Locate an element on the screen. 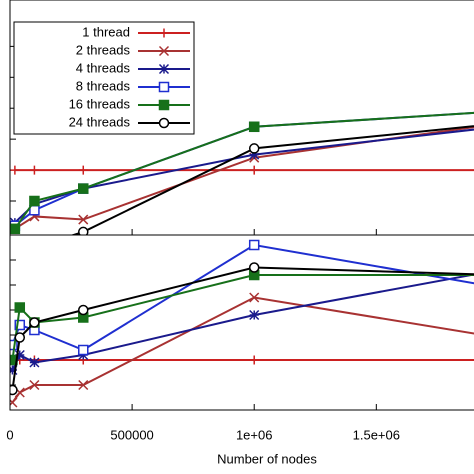 This screenshot has height=474, width=474. x-tick-label: 1e+06 is located at coordinates (254, 434).